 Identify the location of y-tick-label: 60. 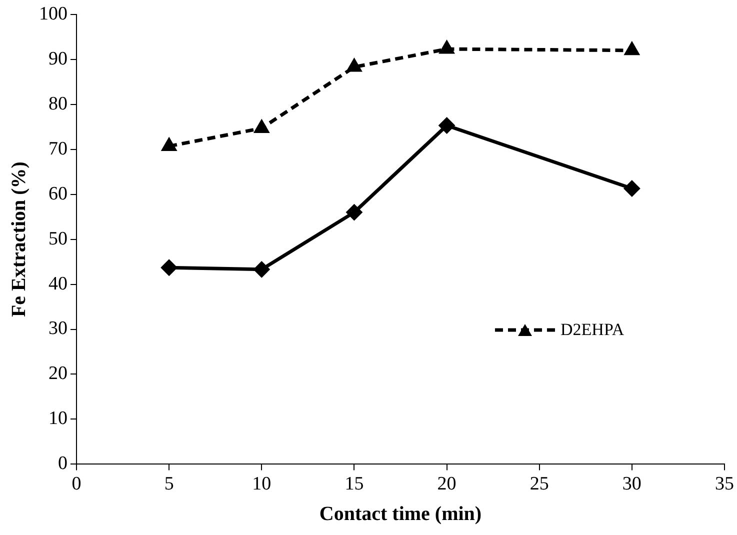
(58, 193).